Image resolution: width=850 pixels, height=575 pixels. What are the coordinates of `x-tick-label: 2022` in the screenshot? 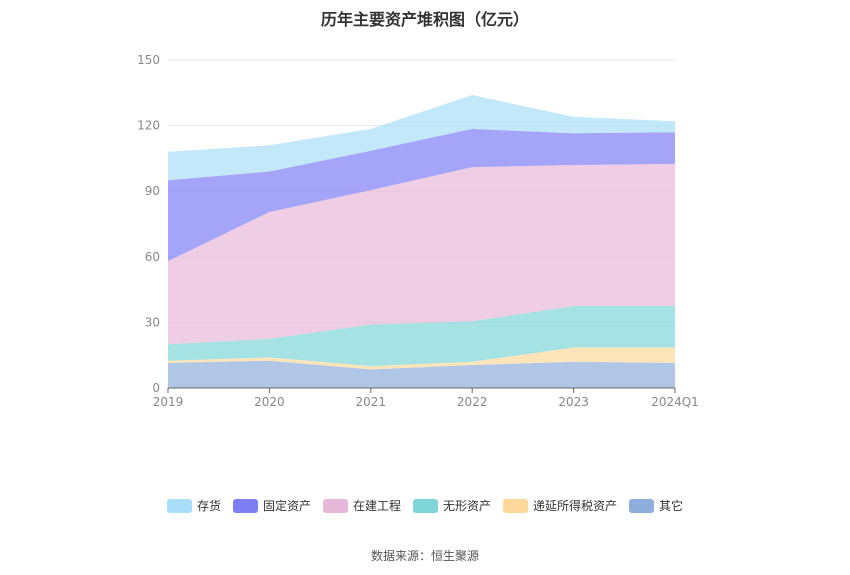 It's located at (472, 402).